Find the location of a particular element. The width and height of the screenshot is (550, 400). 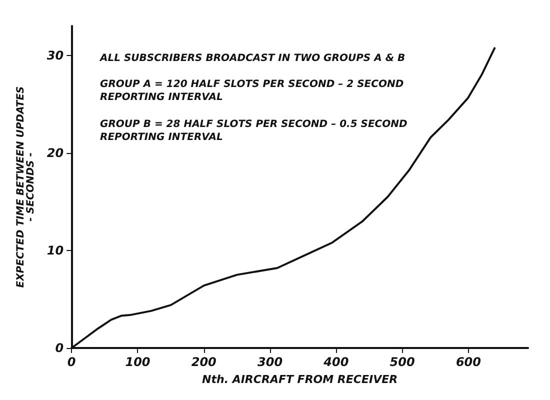

y-tick-label: 30 is located at coordinates (55, 55).